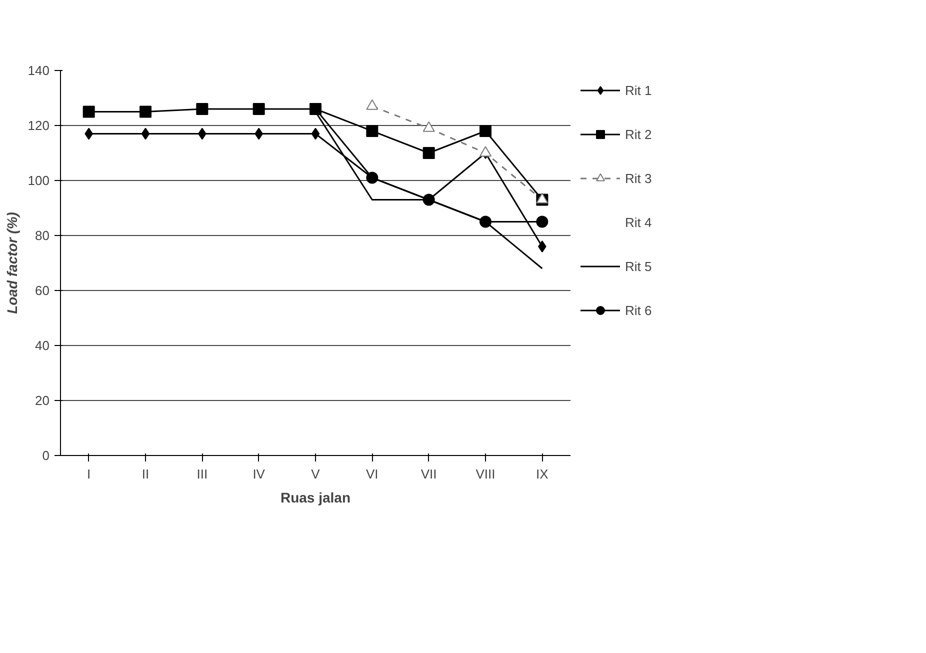 The width and height of the screenshot is (926, 653). I want to click on x-tick-label: IV, so click(259, 474).